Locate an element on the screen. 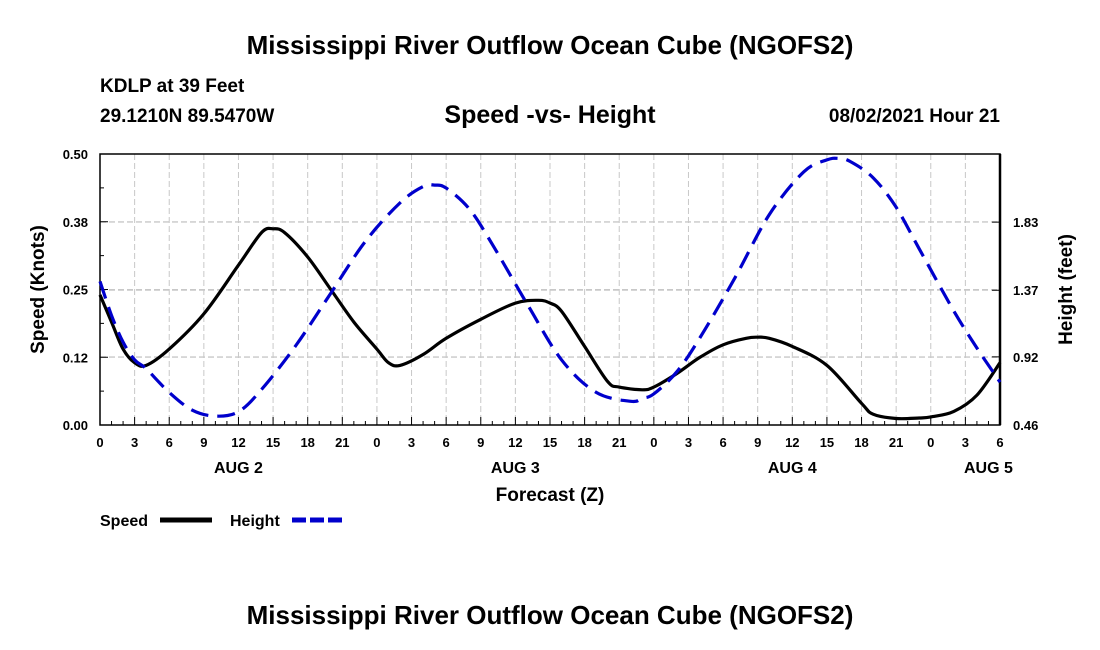 This screenshot has width=1100, height=650. legend-label-height: Height is located at coordinates (255, 521).